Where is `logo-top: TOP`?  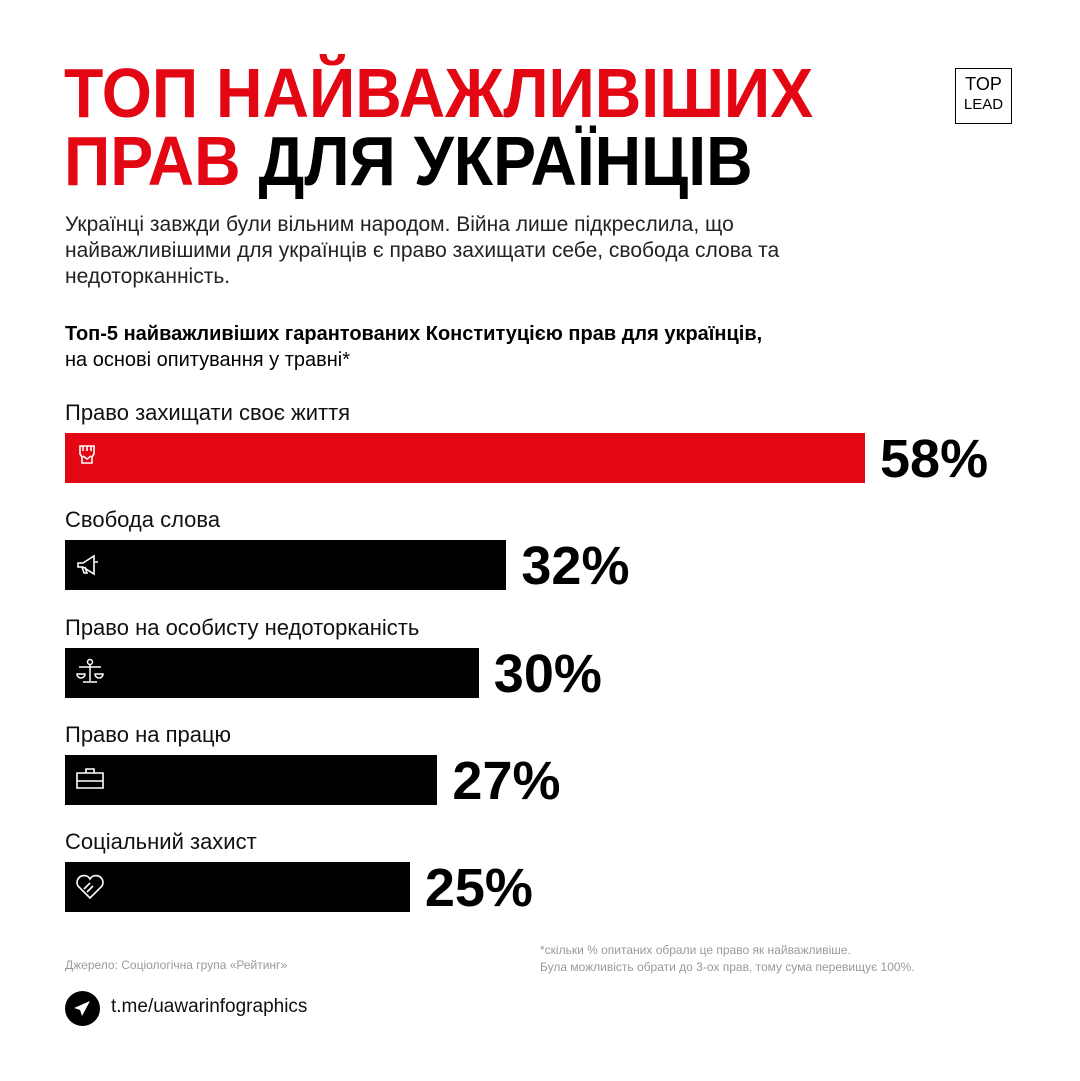 logo-top: TOP is located at coordinates (983, 84).